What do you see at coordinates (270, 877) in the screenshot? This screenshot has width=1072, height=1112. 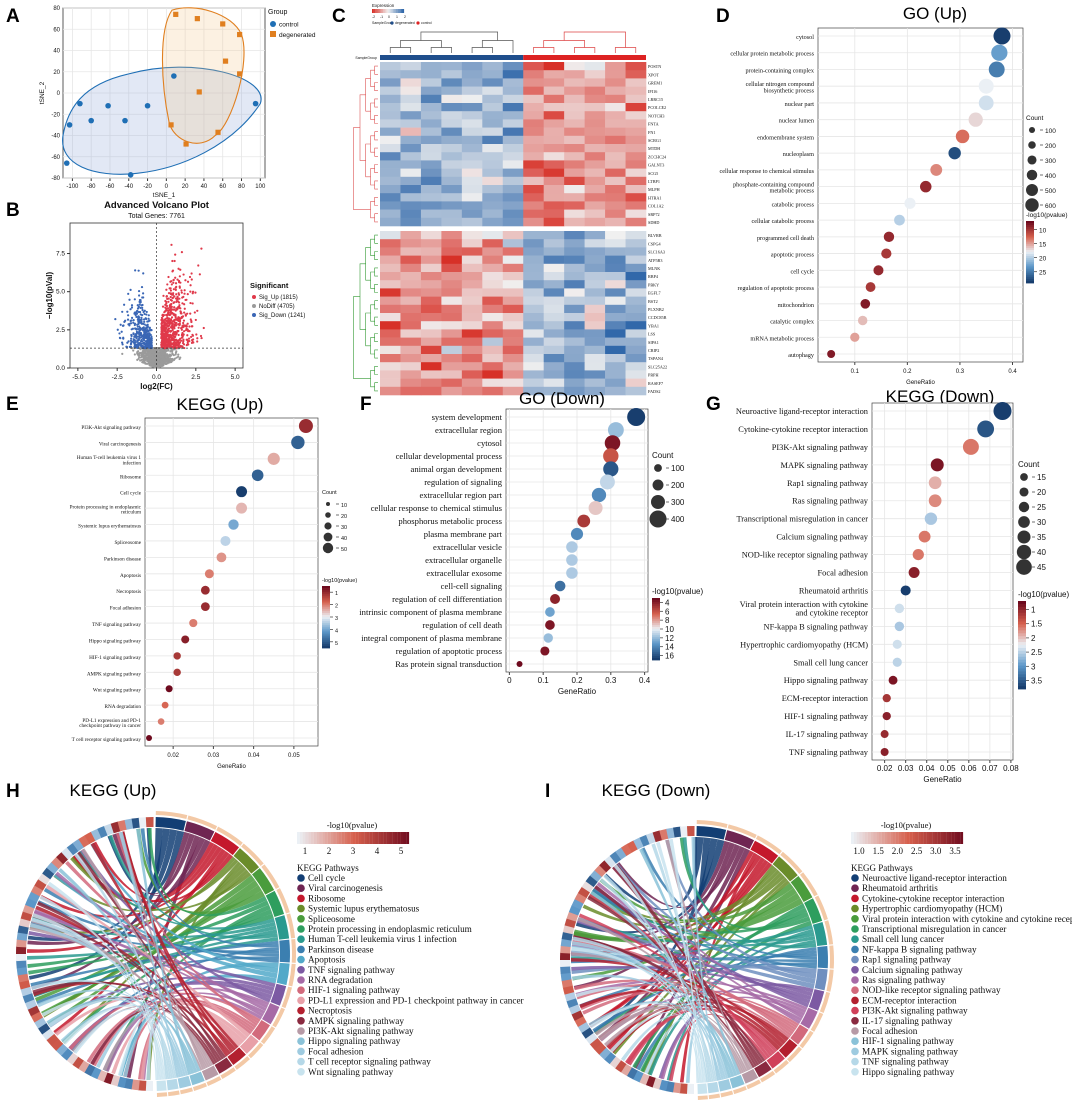 I see `pathway-outer-ring` at bounding box center [270, 877].